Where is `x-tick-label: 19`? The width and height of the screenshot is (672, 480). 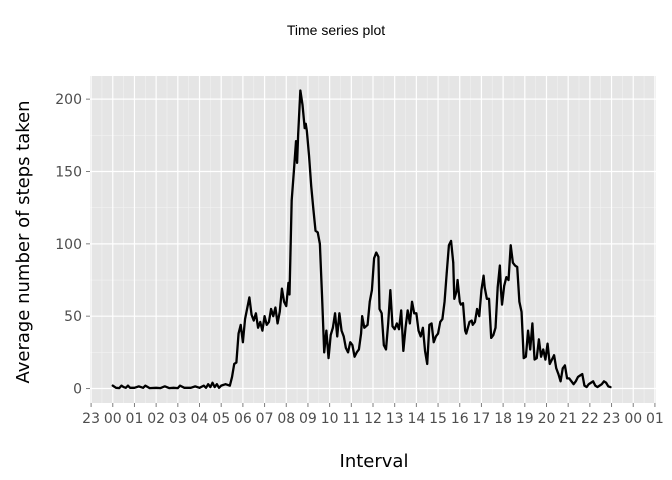
x-tick-label: 19 is located at coordinates (525, 419).